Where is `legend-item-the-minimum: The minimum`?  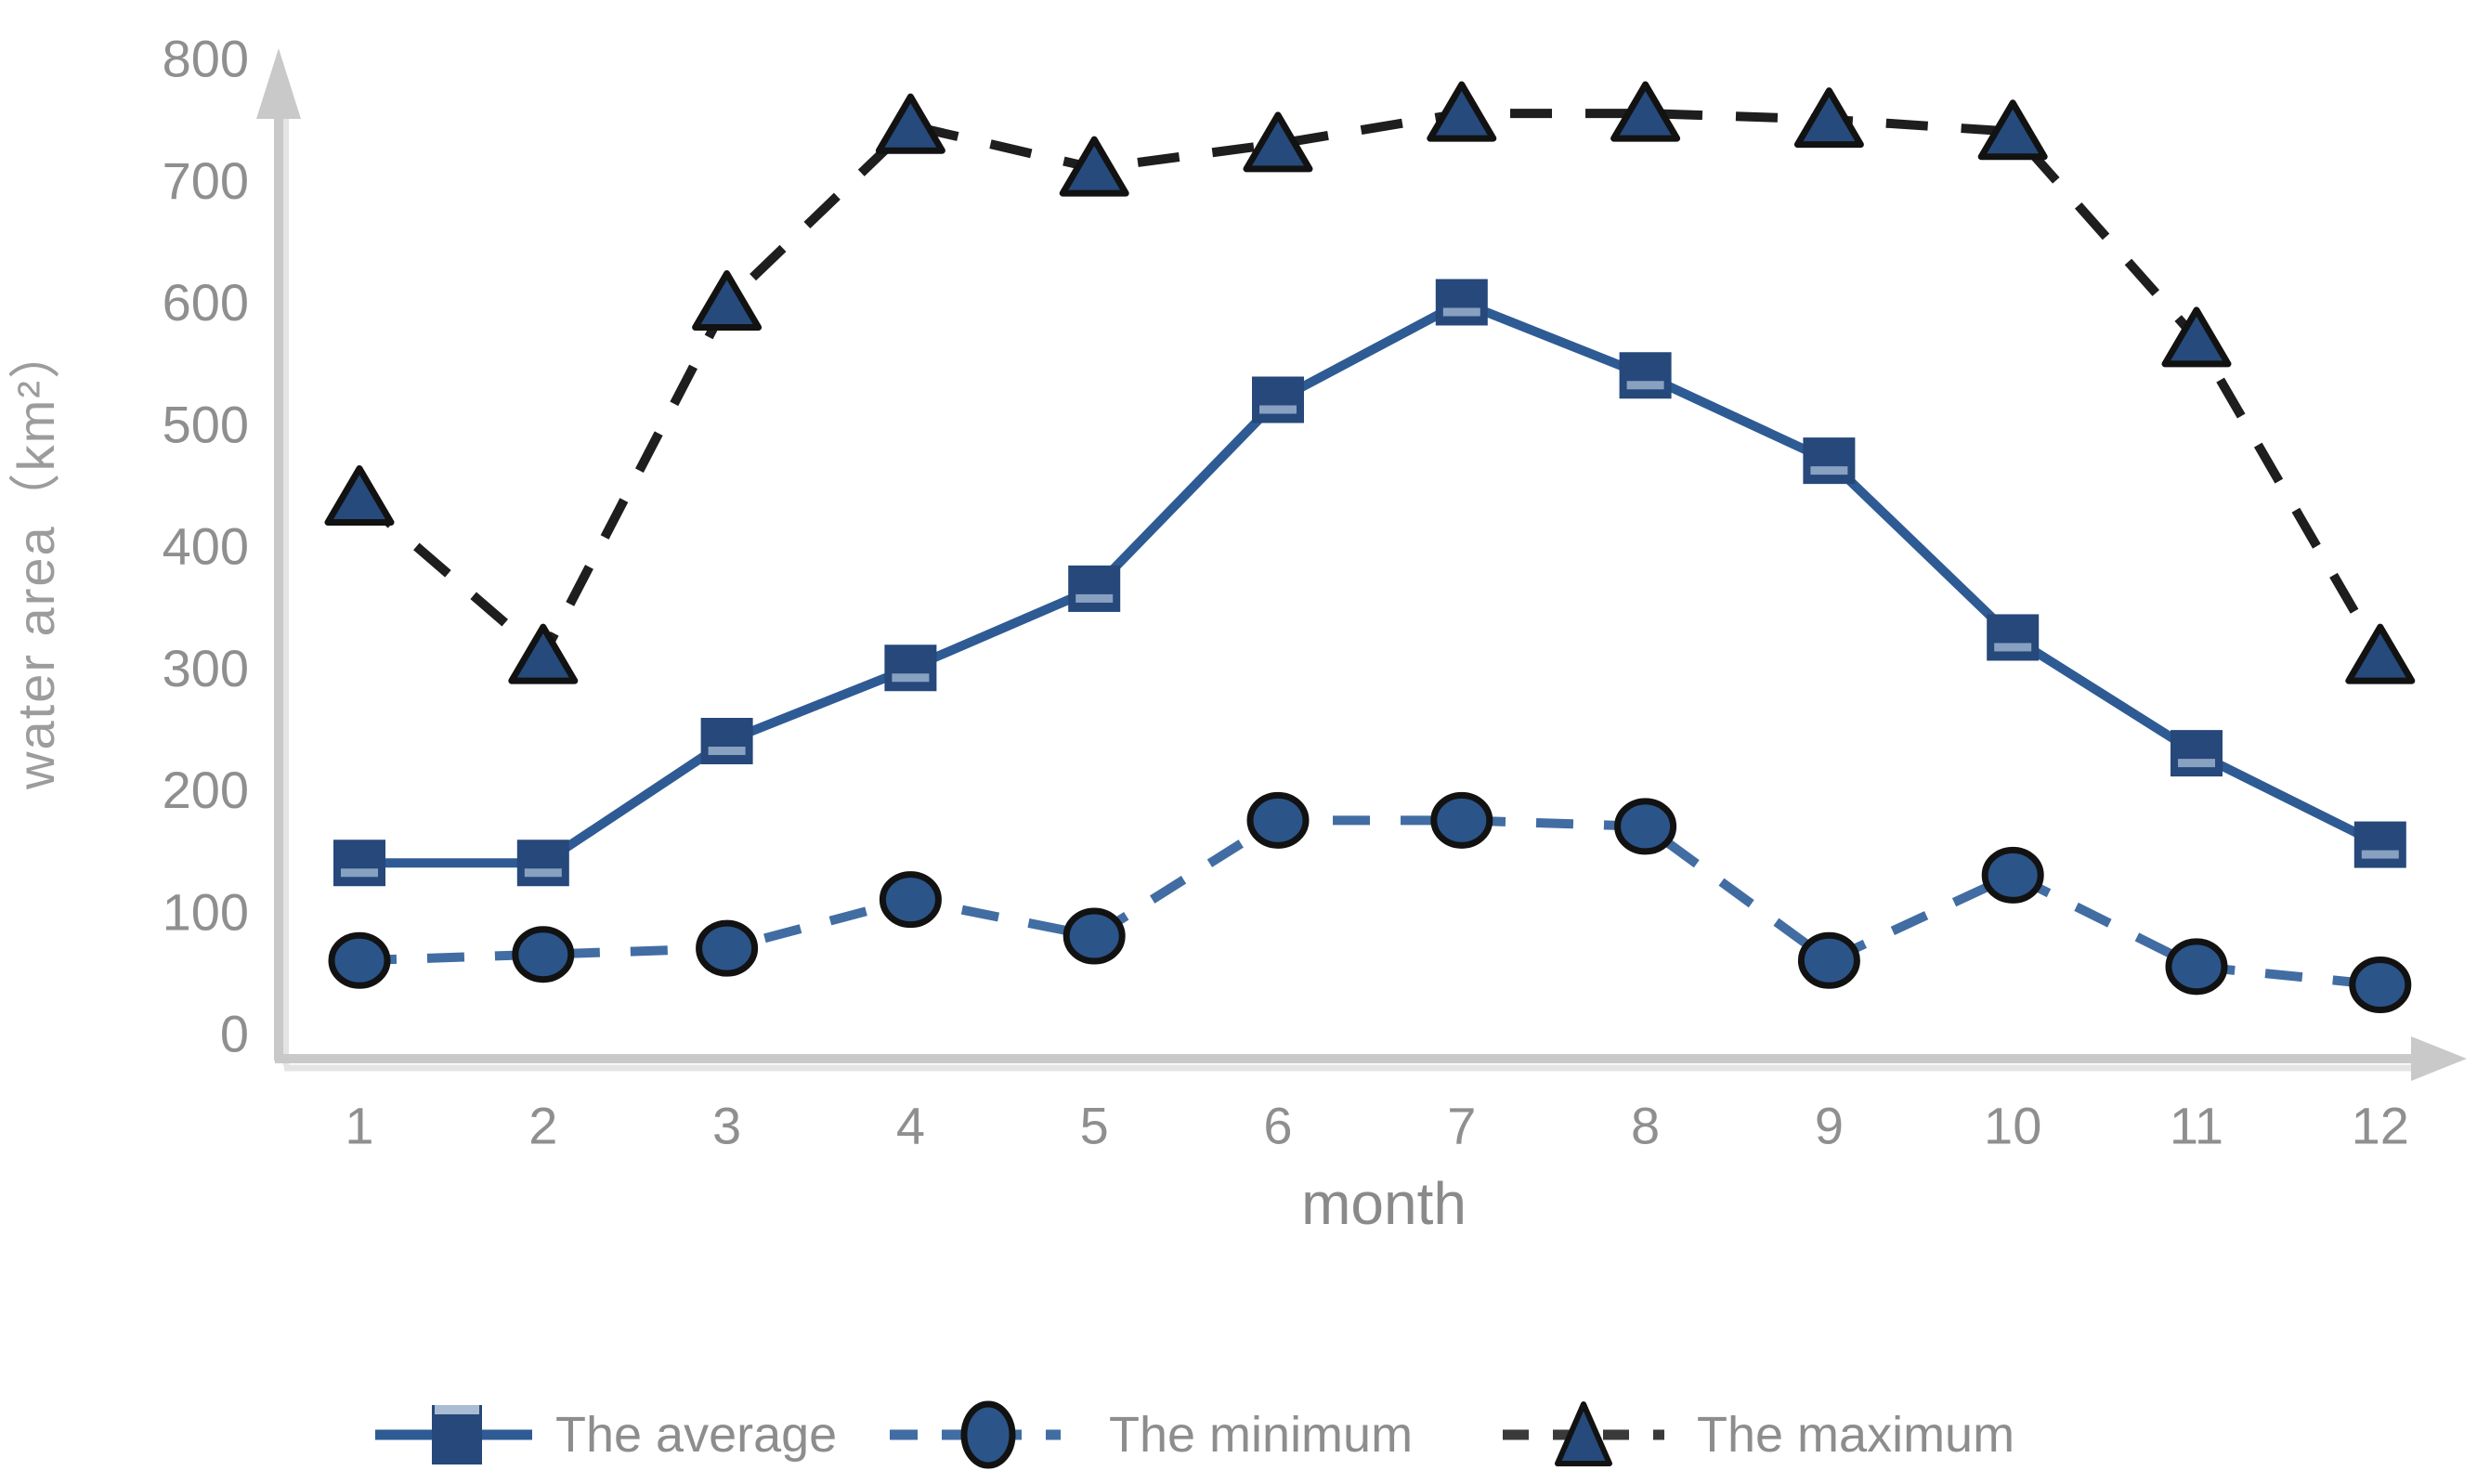
legend-item-the-minimum: The minimum is located at coordinates (1151, 1434).